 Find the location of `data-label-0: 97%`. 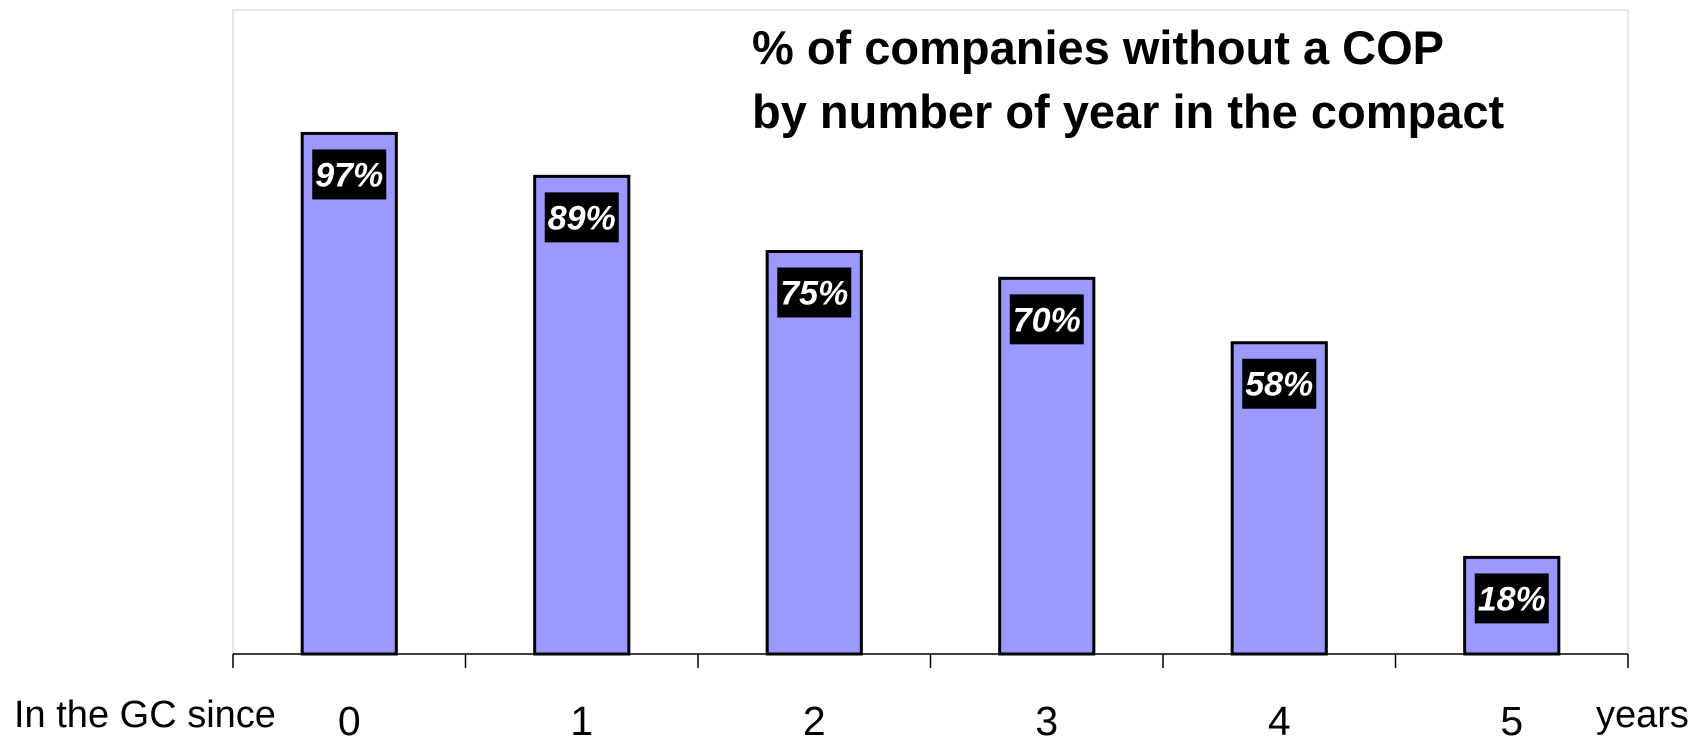

data-label-0: 97% is located at coordinates (349, 175).